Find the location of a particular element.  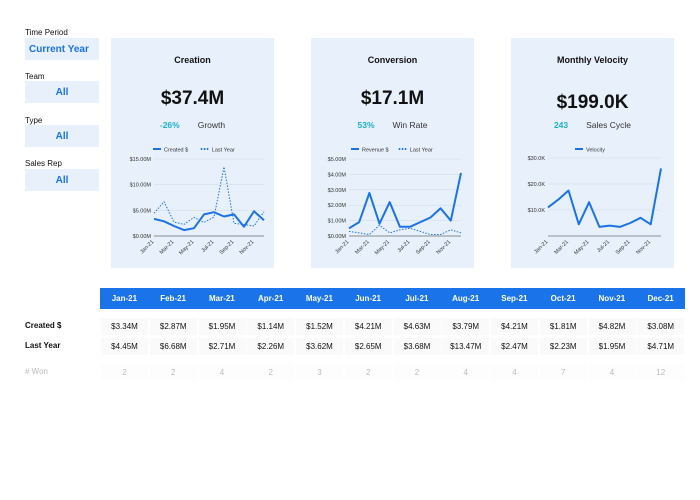

legend-label: Last Year is located at coordinates (223, 151).